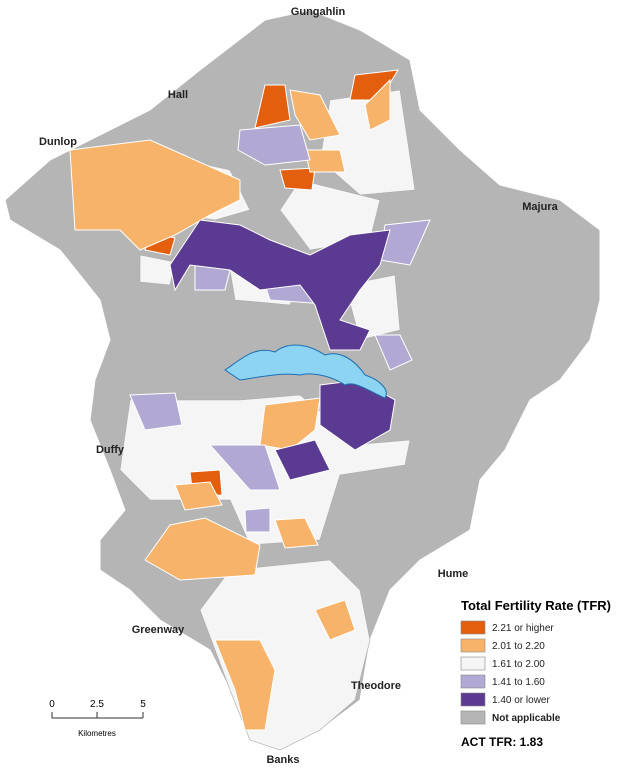  I want to click on legend-label: 2.21 or higher, so click(523, 628).